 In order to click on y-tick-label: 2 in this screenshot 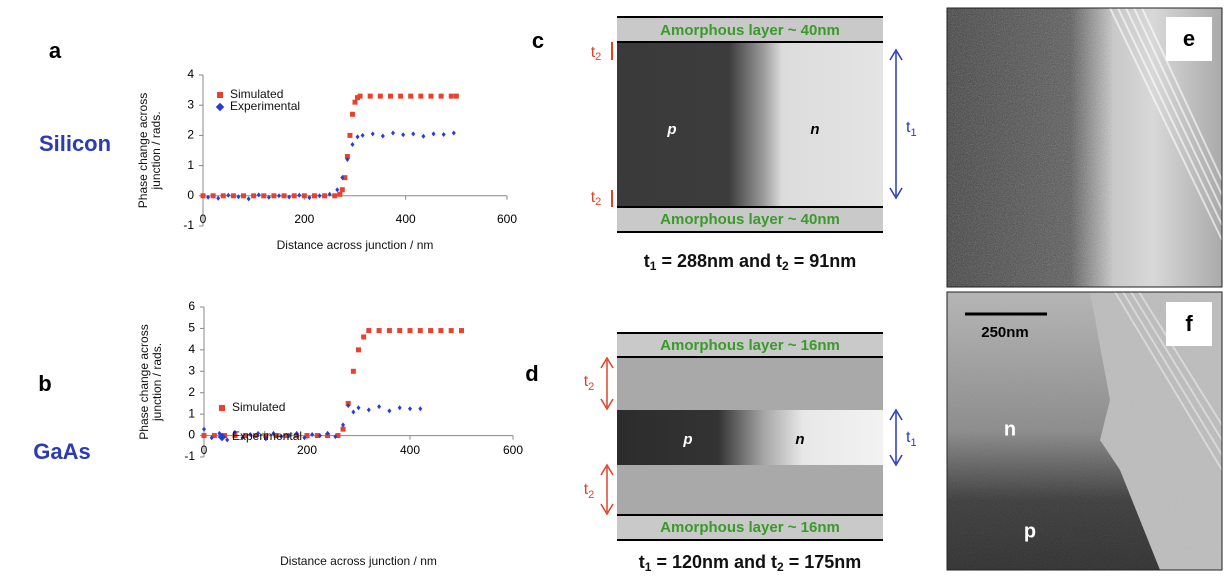, I will do `click(191, 392)`.